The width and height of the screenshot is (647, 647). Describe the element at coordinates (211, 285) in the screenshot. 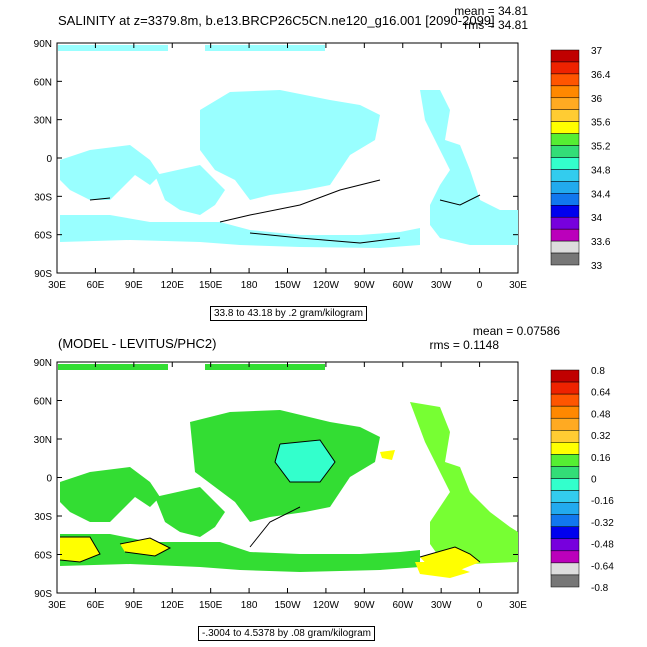

I see `x-tick-label: 150E` at that location.